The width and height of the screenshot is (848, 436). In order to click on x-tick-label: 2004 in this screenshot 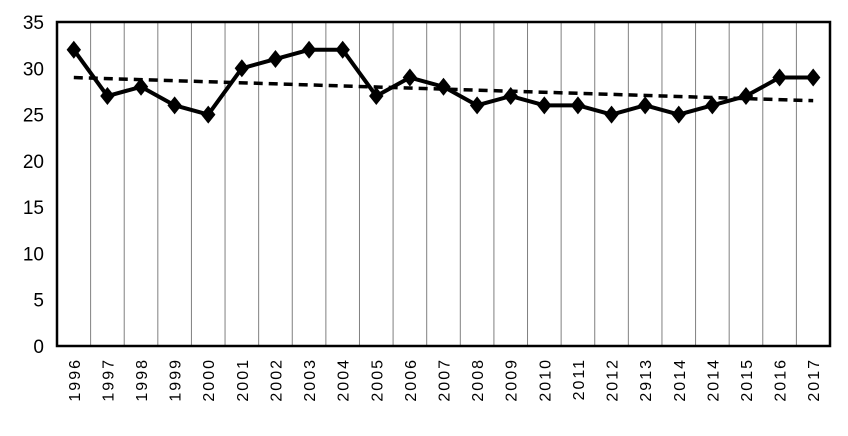, I will do `click(344, 380)`.